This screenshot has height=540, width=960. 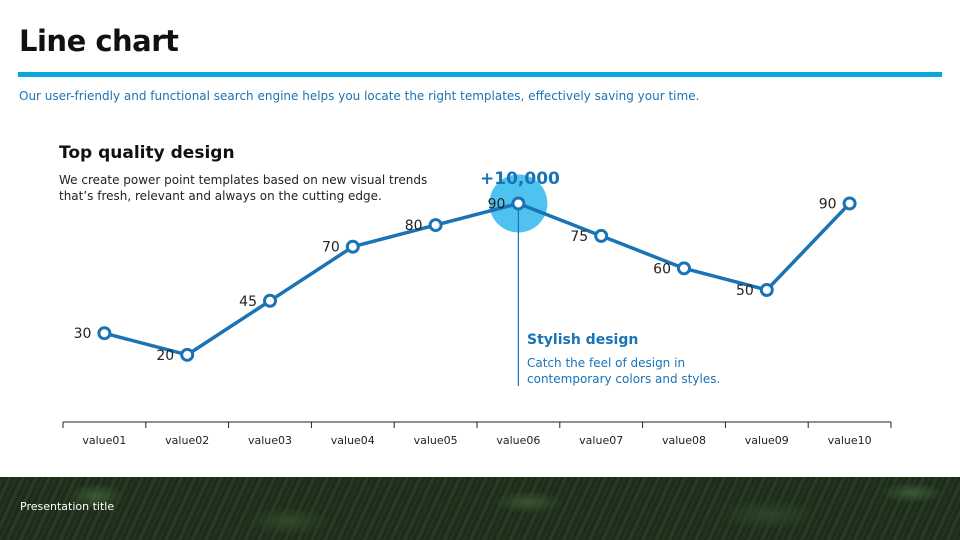 I want to click on callout-heading: Stylish design, so click(x=583, y=340).